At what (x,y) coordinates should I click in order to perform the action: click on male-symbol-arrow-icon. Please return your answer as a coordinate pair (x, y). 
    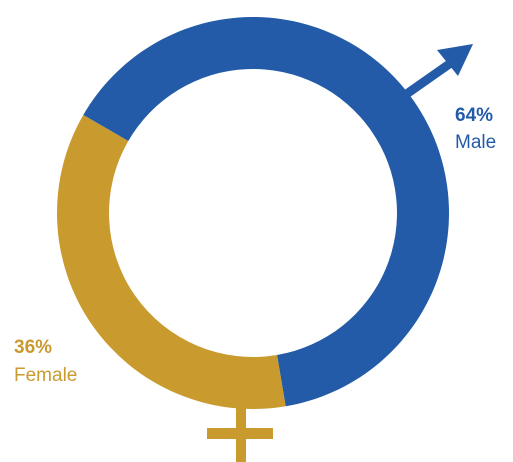
    Looking at the image, I should click on (434, 74).